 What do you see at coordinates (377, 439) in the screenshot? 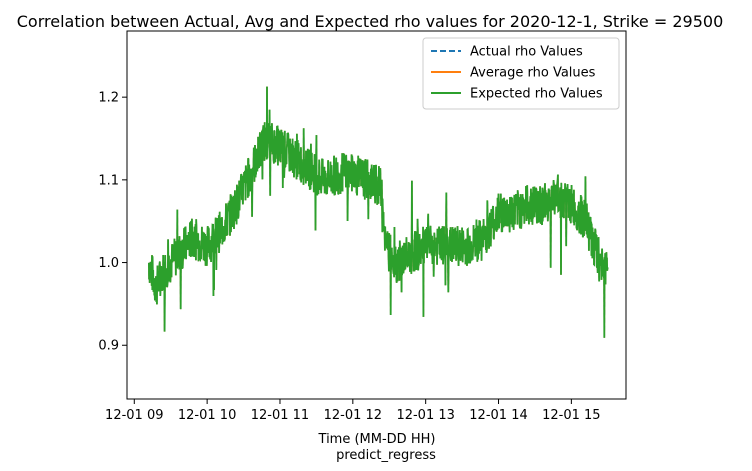
I see `x-axis-label: Time (MM-DD HH)` at bounding box center [377, 439].